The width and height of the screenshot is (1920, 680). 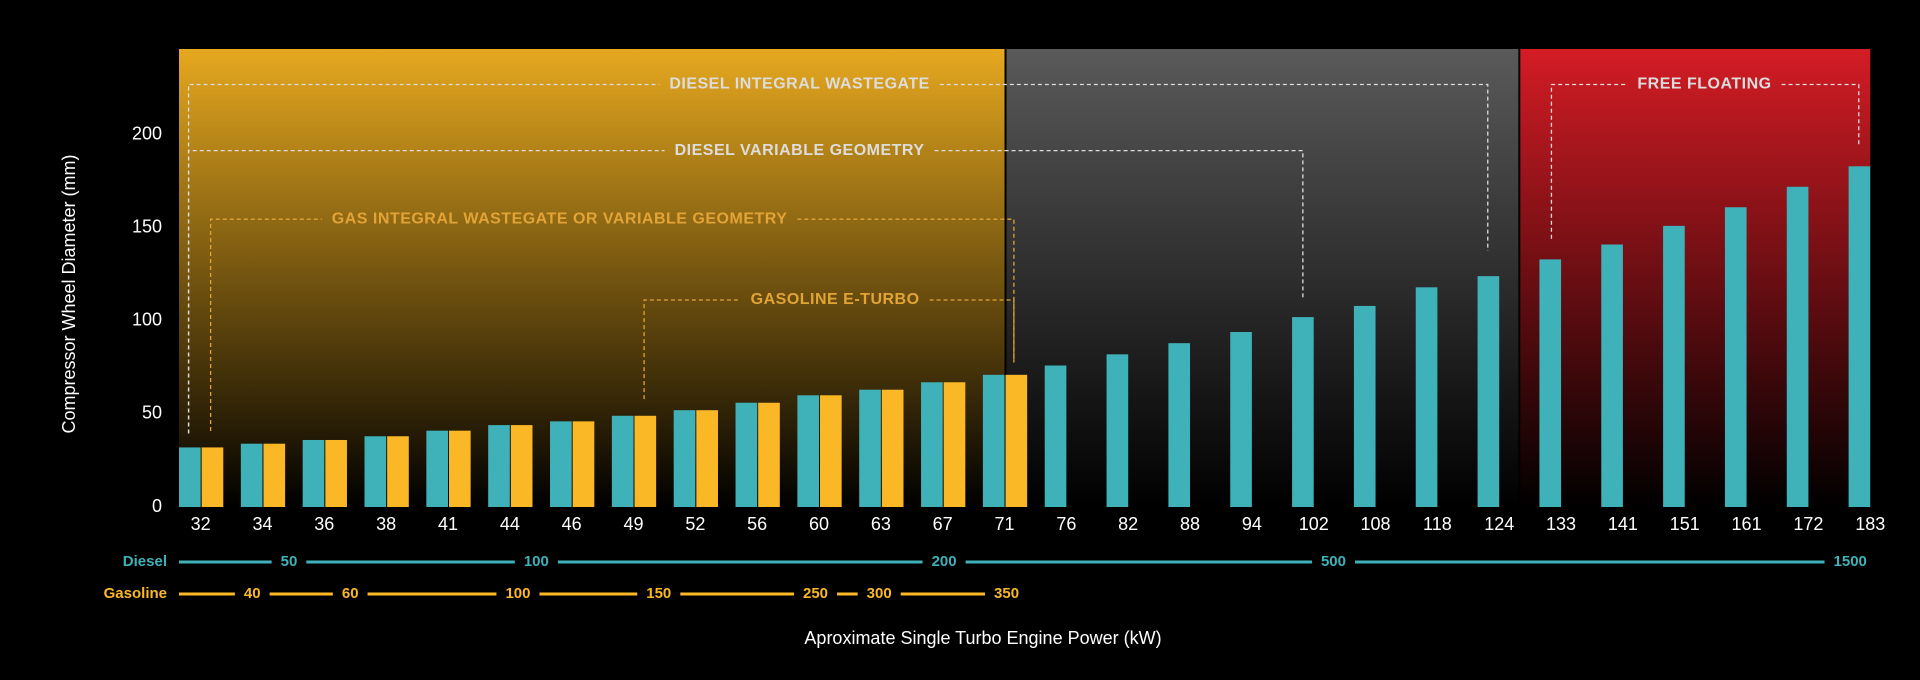 What do you see at coordinates (1005, 524) in the screenshot?
I see `x-tick-label: 71` at bounding box center [1005, 524].